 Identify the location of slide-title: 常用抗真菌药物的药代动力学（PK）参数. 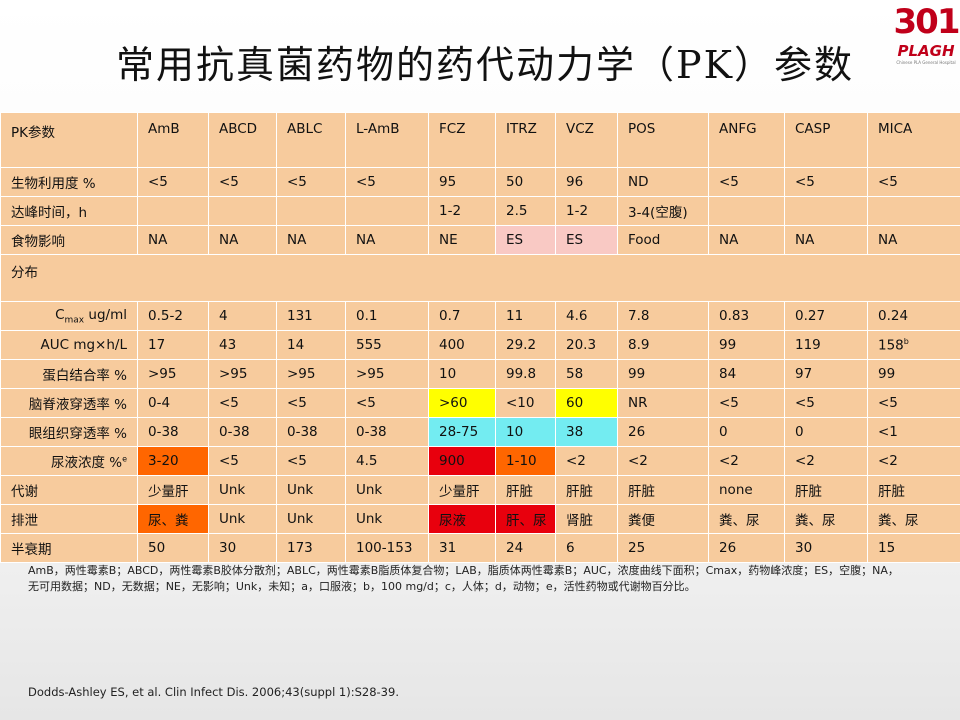
(485, 65).